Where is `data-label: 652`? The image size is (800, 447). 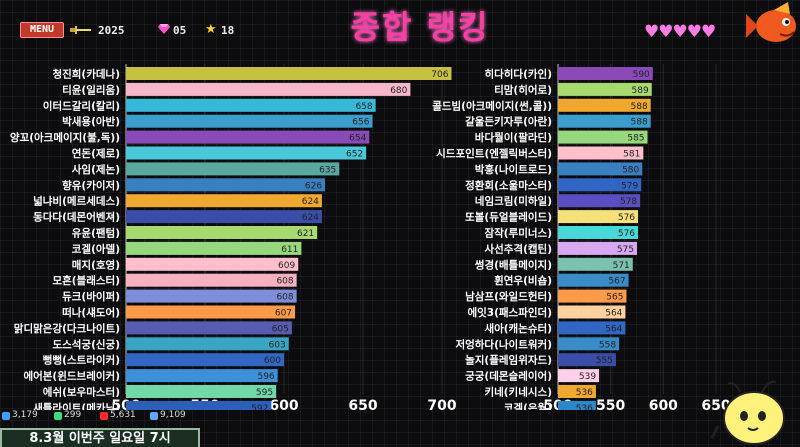 data-label: 652 is located at coordinates (354, 155).